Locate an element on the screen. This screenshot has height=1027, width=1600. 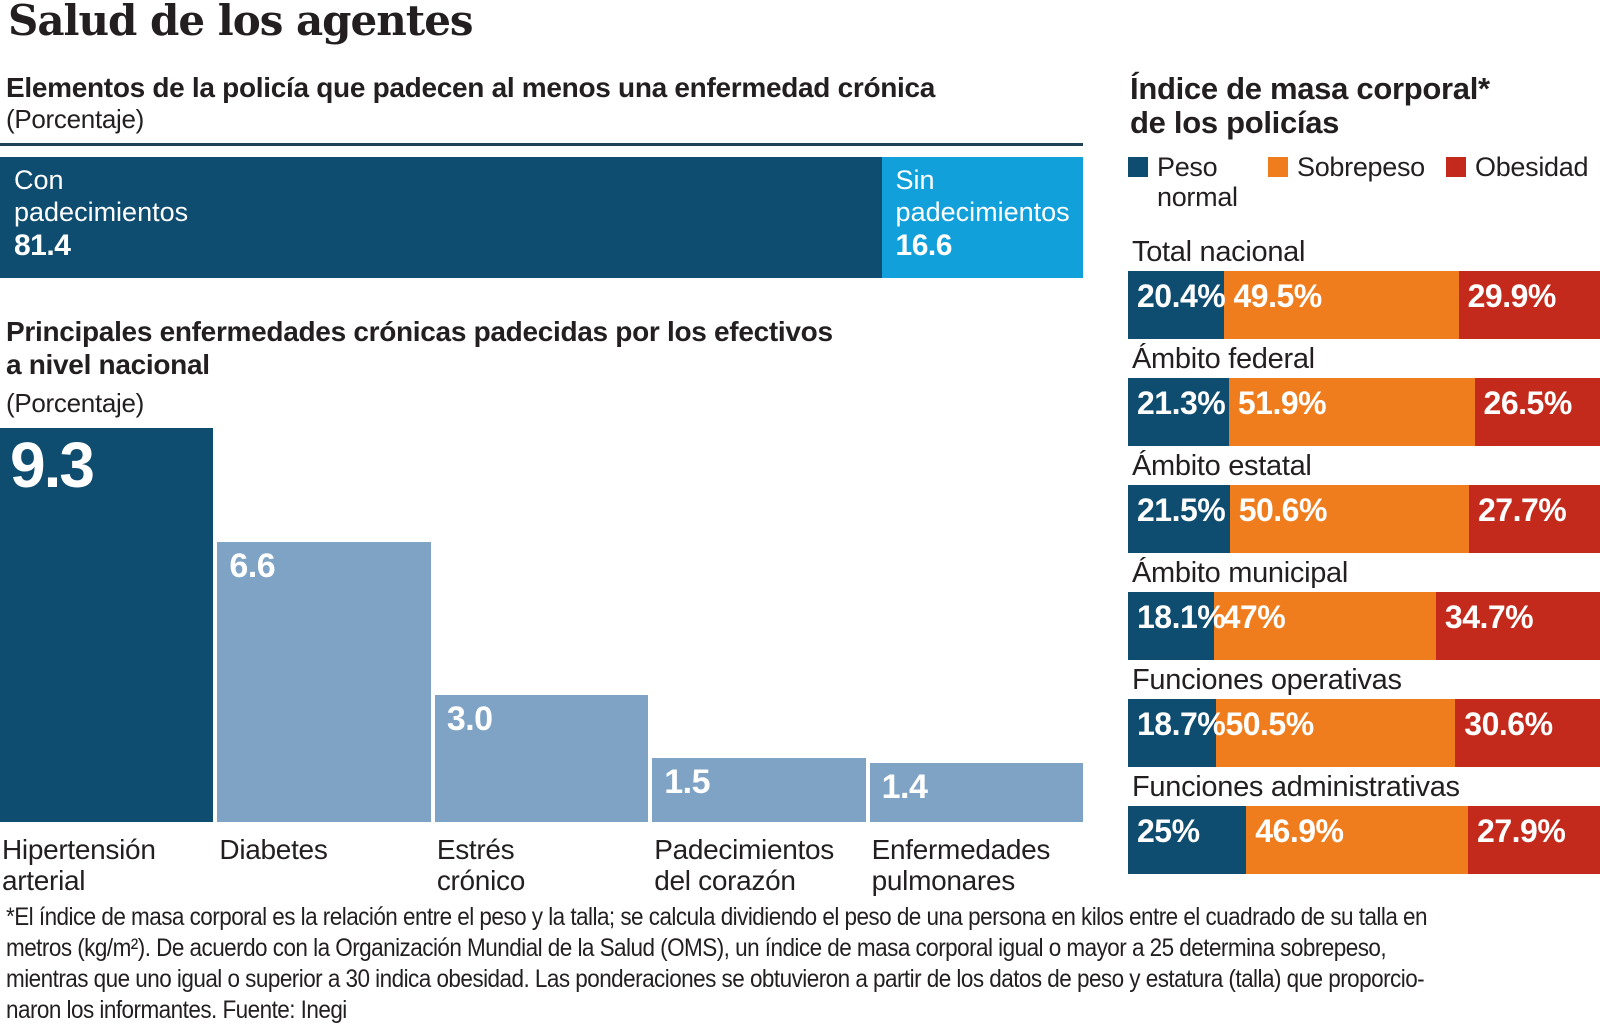
segment-label-line: Sin is located at coordinates (915, 180).